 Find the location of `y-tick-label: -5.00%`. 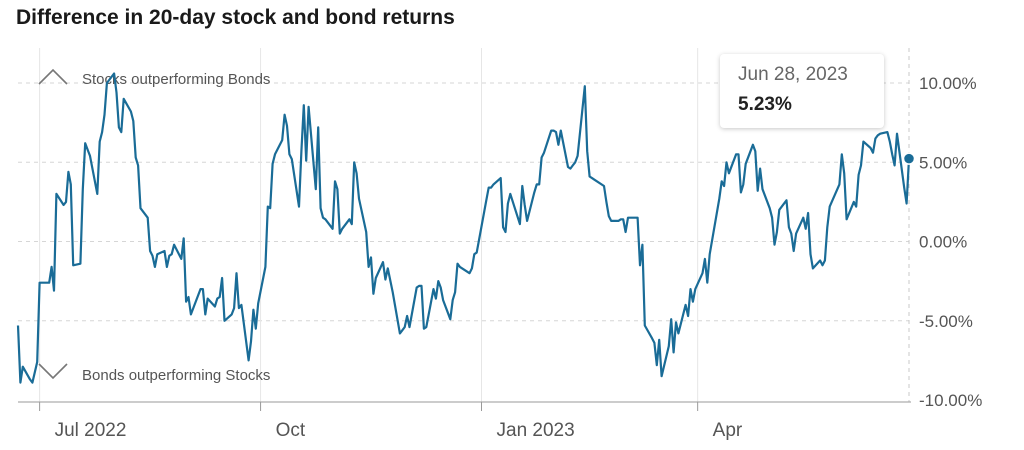

y-tick-label: -5.00% is located at coordinates (946, 321).